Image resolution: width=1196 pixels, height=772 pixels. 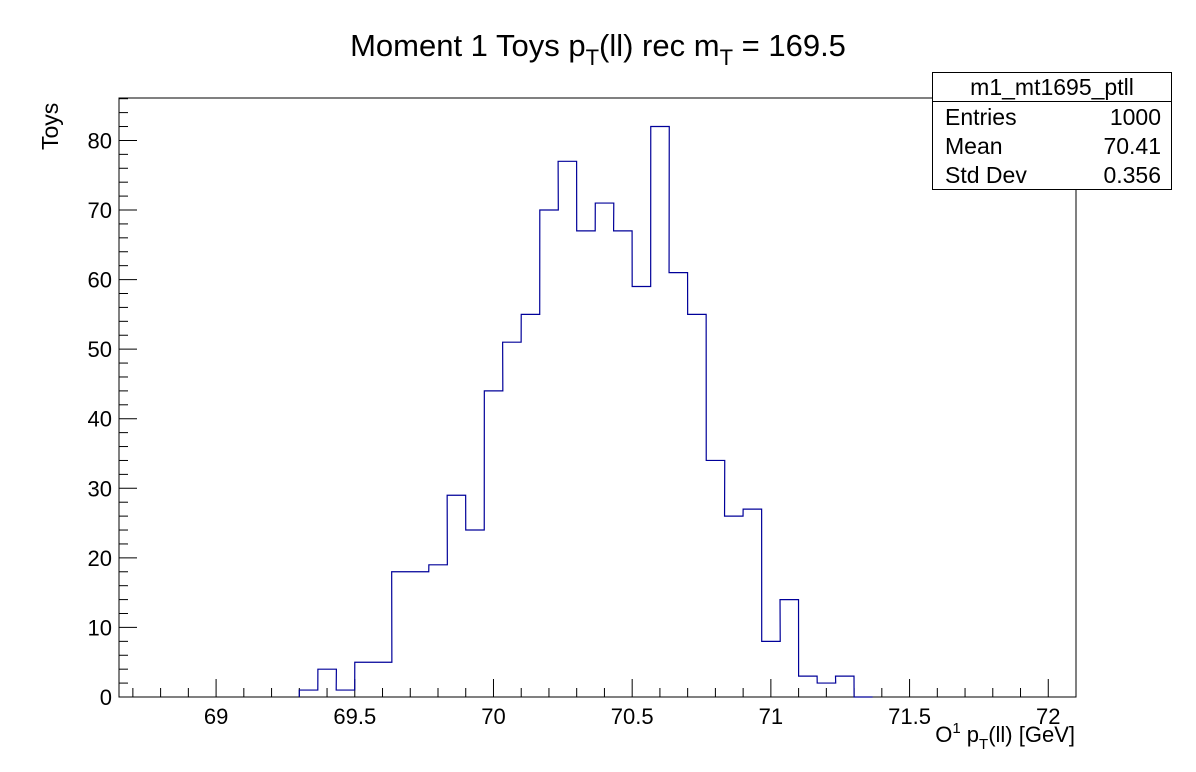 I want to click on stats-entries-label: Entries, so click(x=981, y=117).